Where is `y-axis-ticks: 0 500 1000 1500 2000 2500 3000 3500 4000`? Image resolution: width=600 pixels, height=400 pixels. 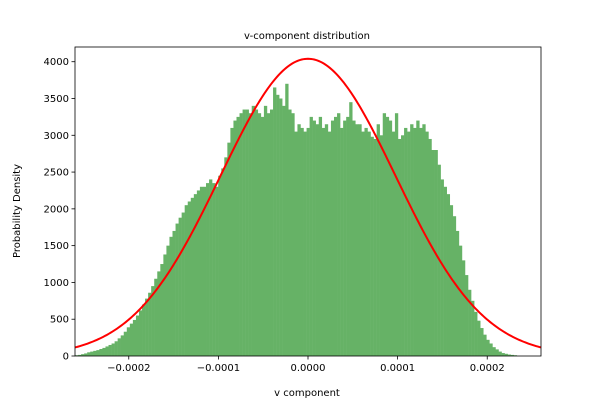
y-axis-ticks: 0 500 1000 1500 2000 2500 3000 3500 4000 is located at coordinates (59, 210).